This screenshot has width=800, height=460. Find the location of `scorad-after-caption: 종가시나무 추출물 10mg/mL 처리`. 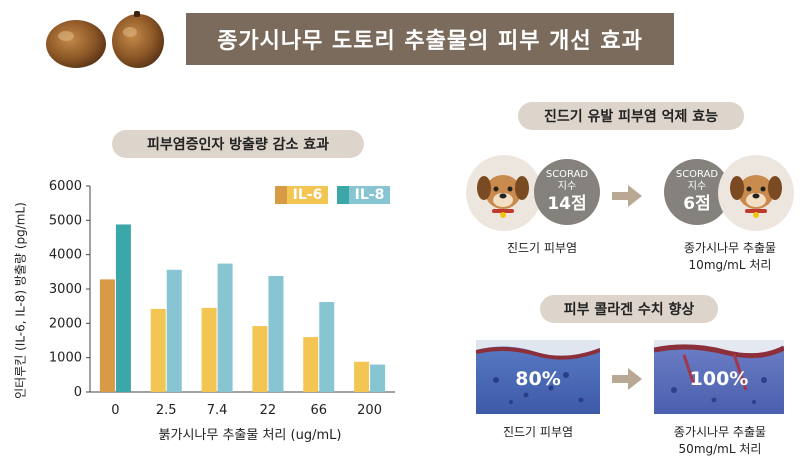

scorad-after-caption: 종가시나무 추출물 10mg/mL 처리 is located at coordinates (730, 257).